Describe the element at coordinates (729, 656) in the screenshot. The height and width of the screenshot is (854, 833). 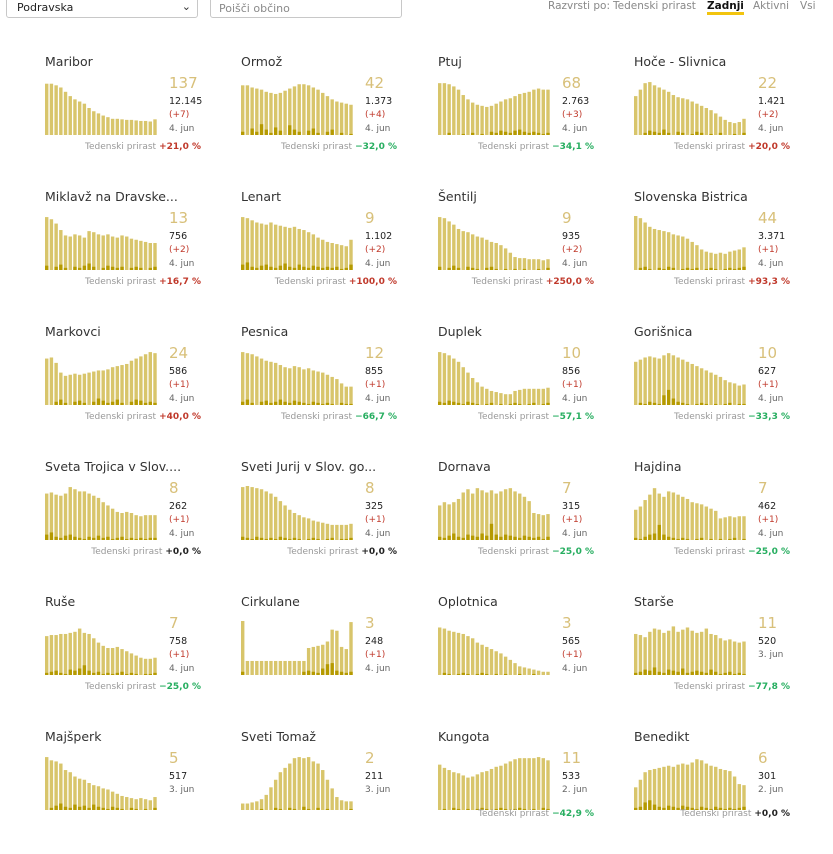
I see `municipality-card: Starše 11 520 3. jun Tedenski prirast −77,8 %` at that location.